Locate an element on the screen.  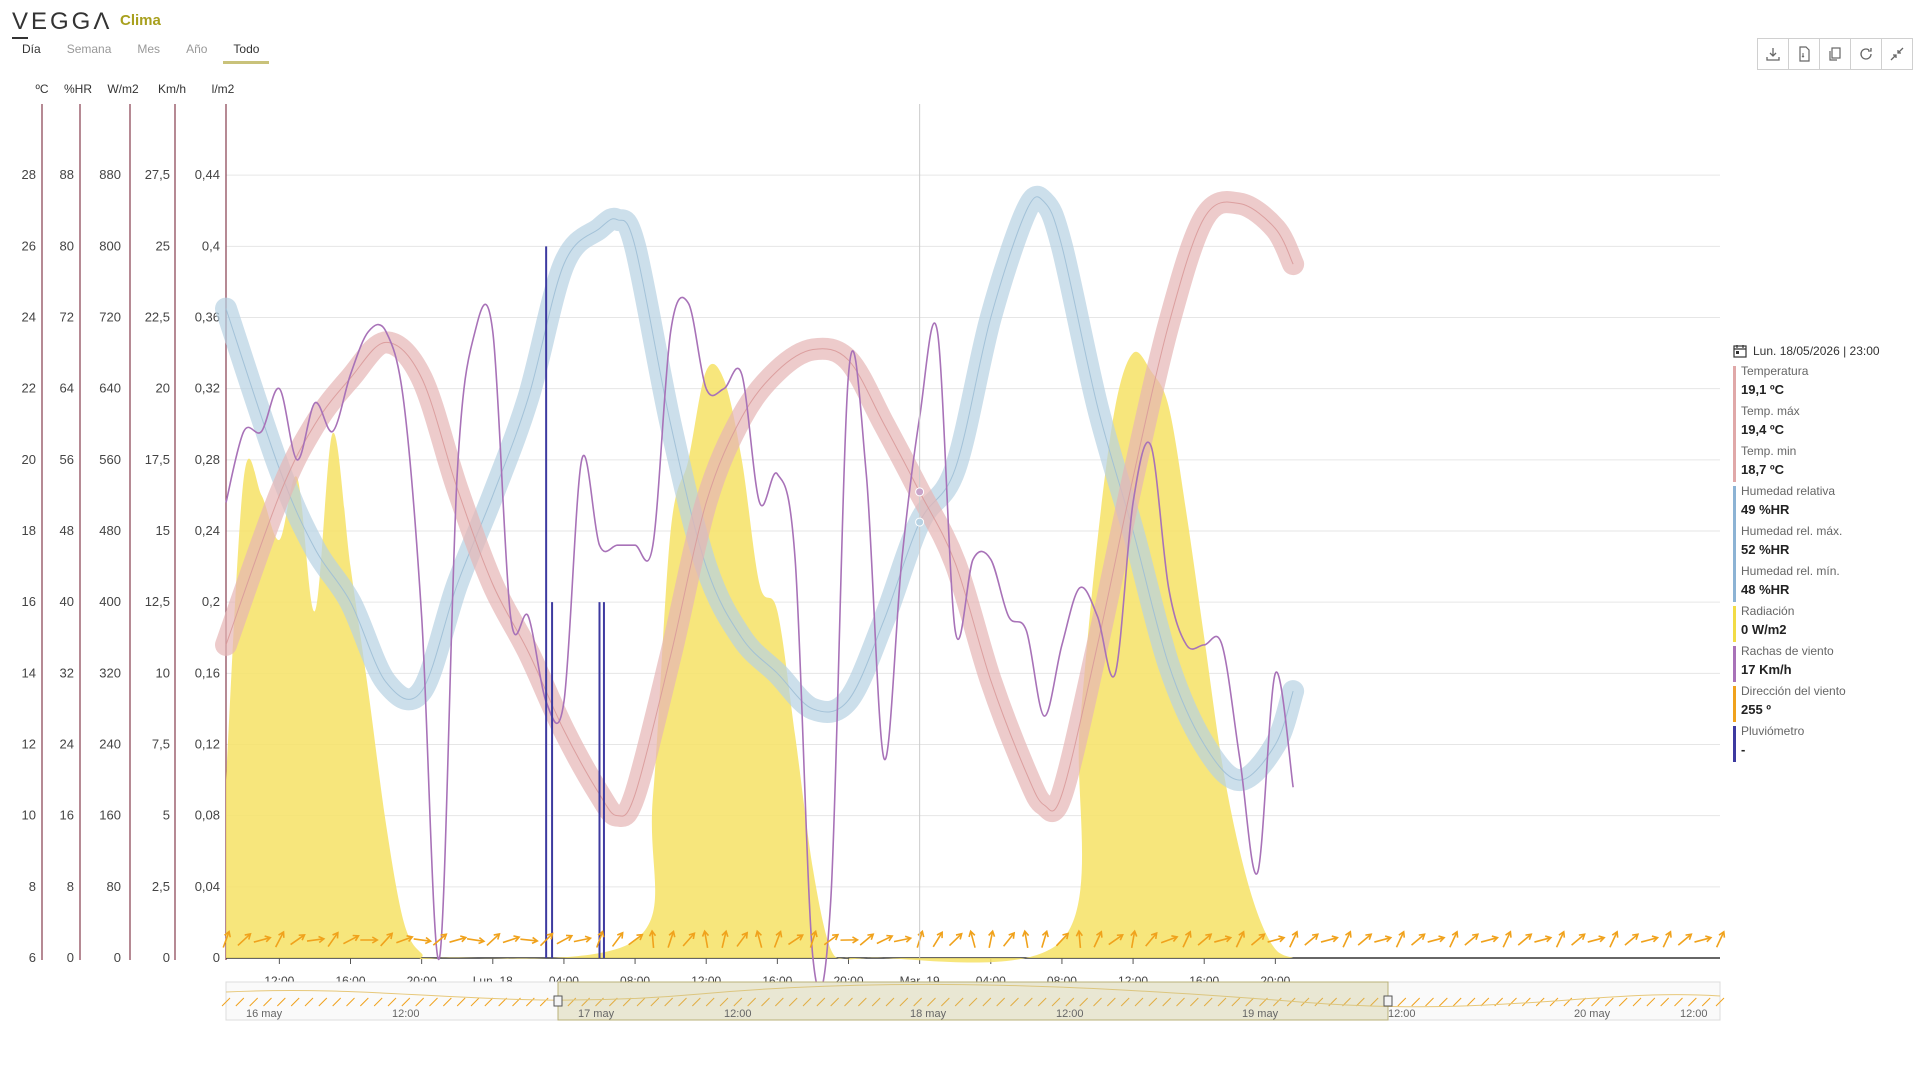
export-xls-icon is located at coordinates (1804, 54).